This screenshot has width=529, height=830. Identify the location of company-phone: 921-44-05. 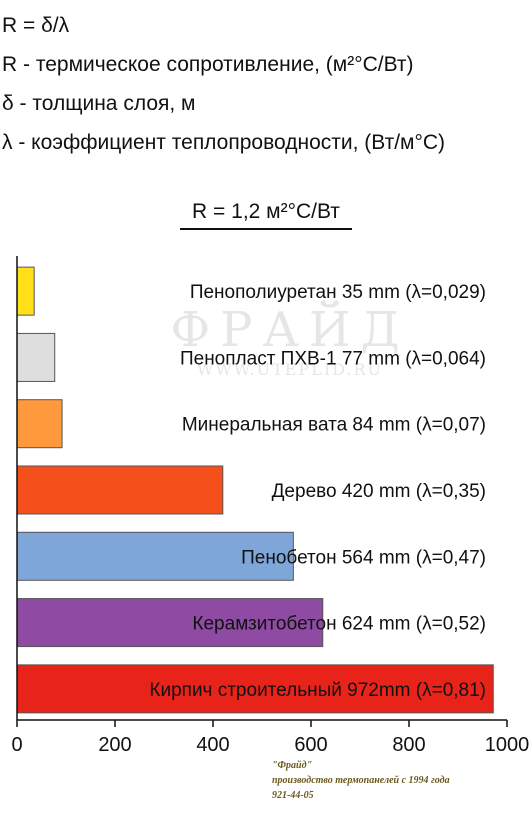
(293, 795).